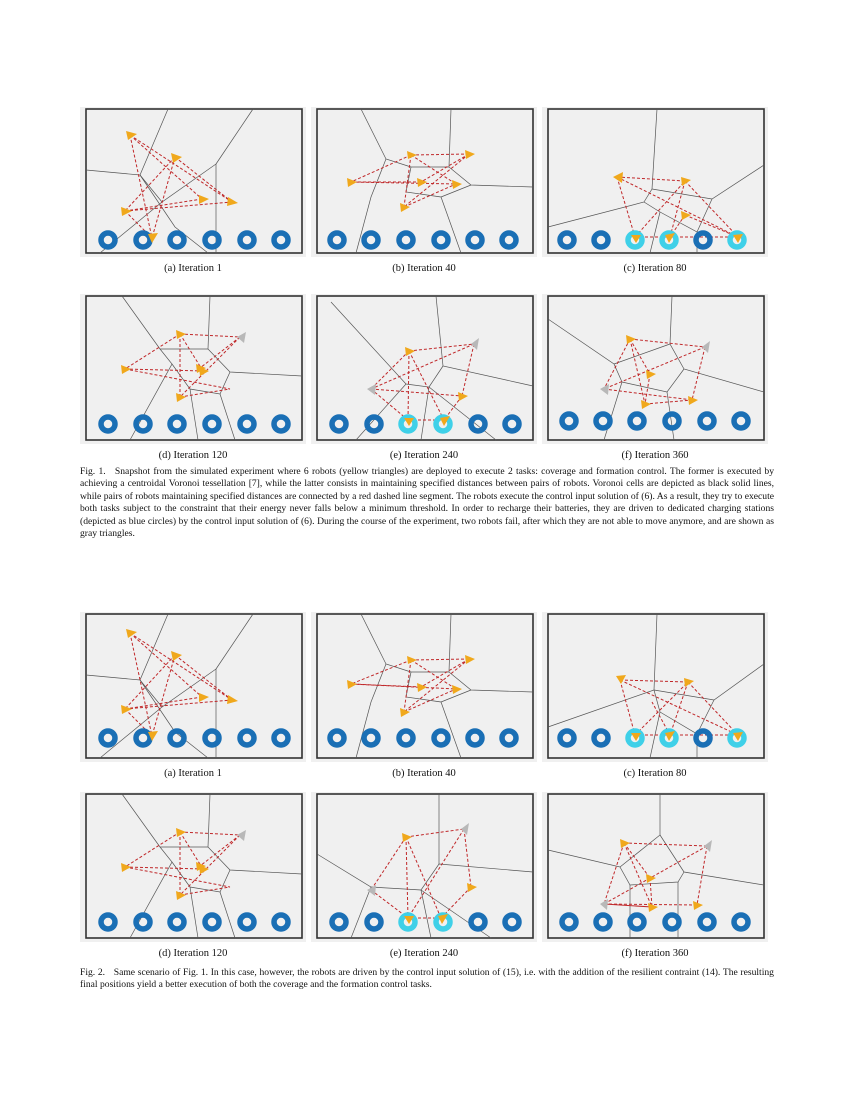 Image resolution: width=850 pixels, height=1100 pixels. I want to click on panel-2b: (b) Iteration 40, so click(424, 695).